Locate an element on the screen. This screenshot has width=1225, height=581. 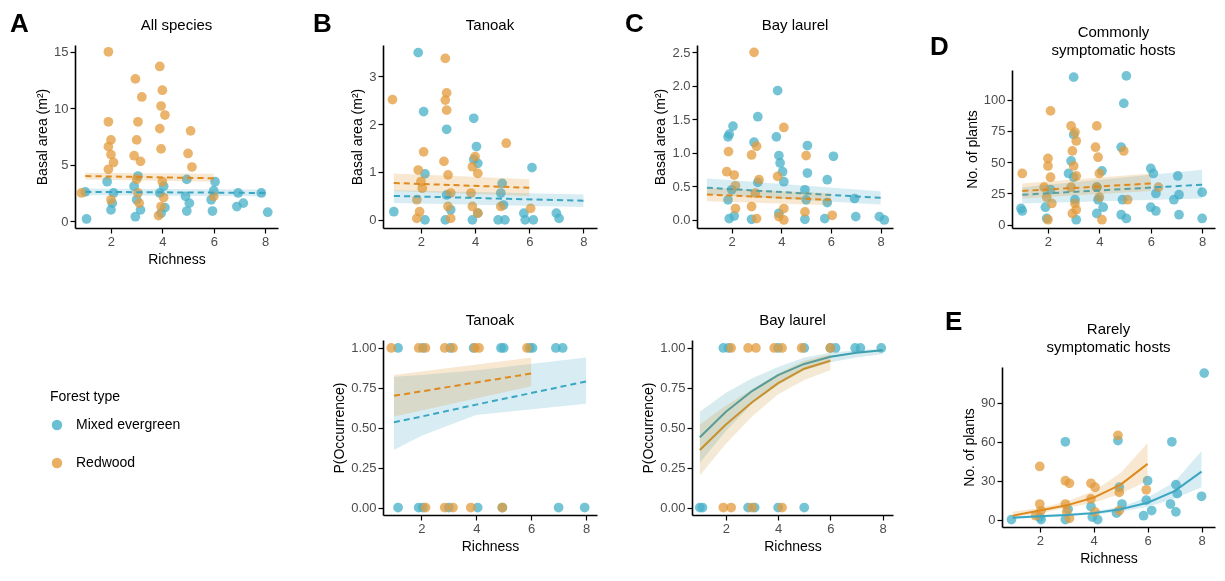
text: C is located at coordinates (634, 23).